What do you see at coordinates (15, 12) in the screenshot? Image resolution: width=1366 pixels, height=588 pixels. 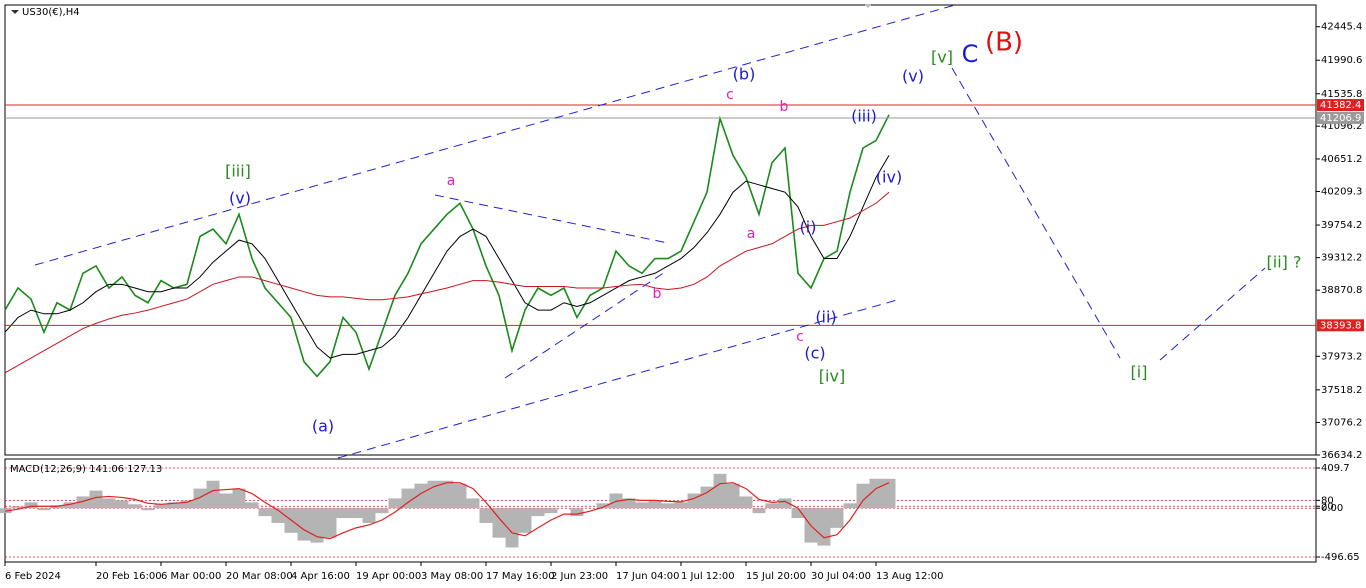 I see `symbol-arrow` at bounding box center [15, 12].